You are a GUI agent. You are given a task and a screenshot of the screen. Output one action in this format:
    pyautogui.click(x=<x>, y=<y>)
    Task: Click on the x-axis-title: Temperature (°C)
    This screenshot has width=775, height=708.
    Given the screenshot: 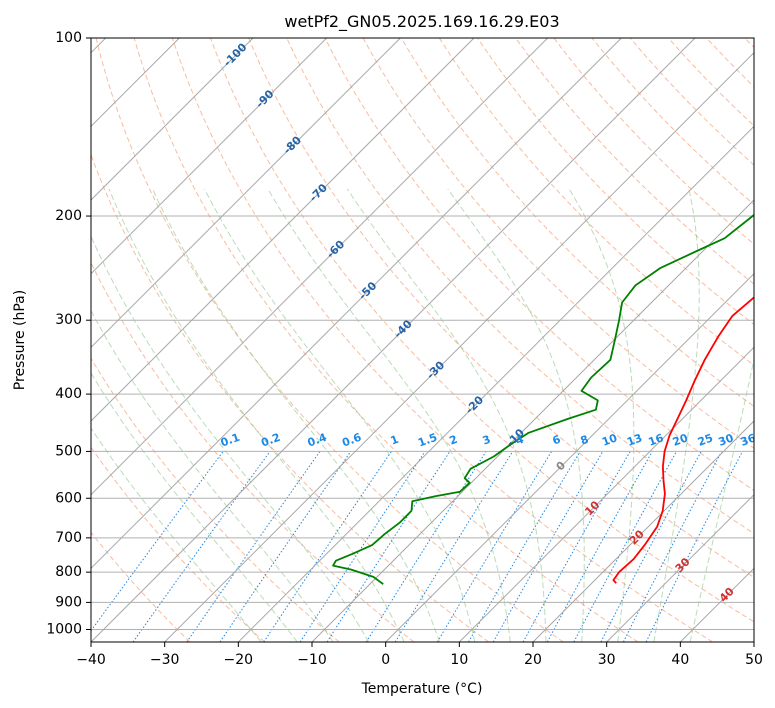 What is the action you would take?
    pyautogui.click(x=422, y=689)
    